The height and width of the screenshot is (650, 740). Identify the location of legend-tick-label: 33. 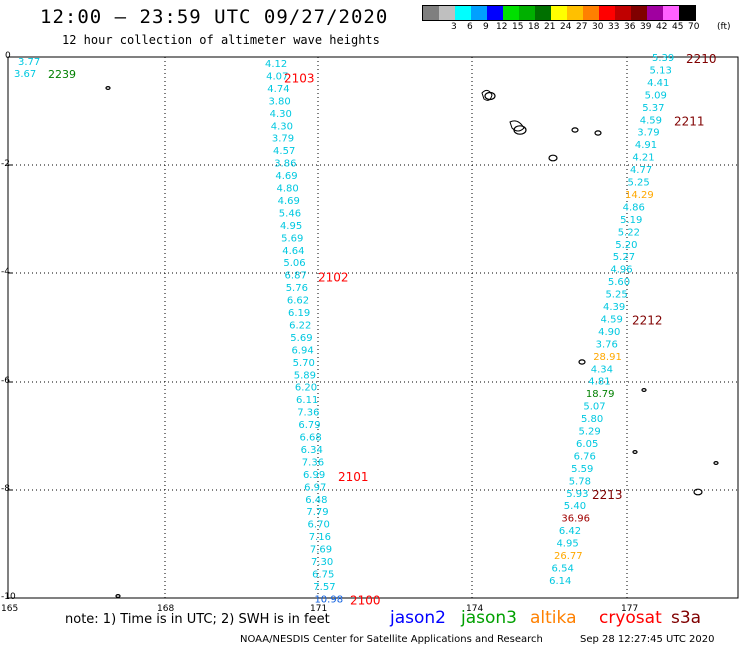
(614, 27).